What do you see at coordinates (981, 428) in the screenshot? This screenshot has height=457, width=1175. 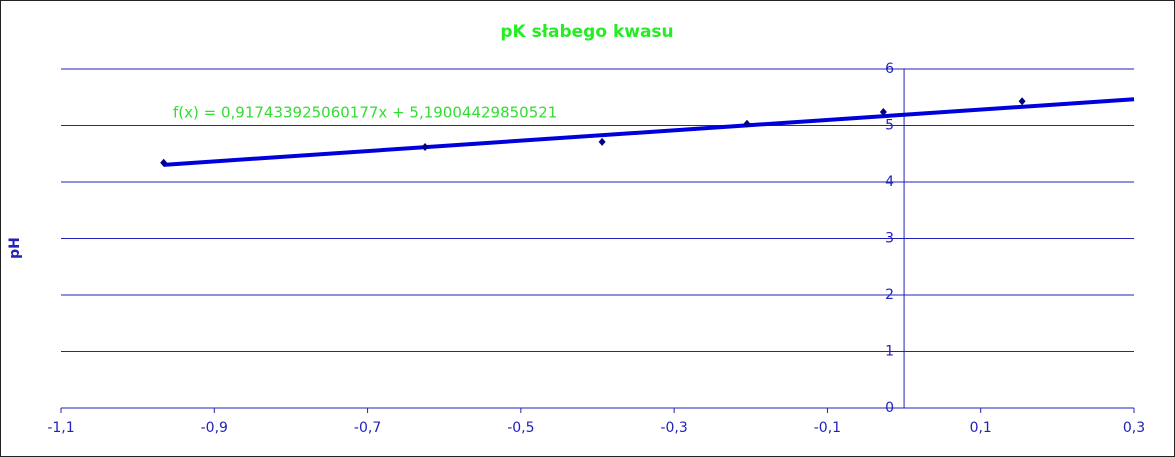 I see `x-tick-label: 0,1` at bounding box center [981, 428].